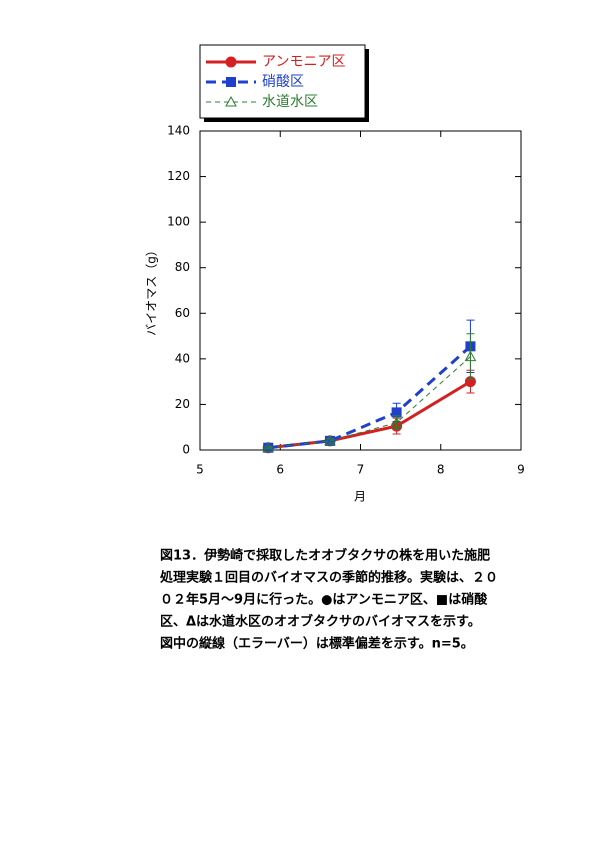 The width and height of the screenshot is (594, 844). What do you see at coordinates (325, 556) in the screenshot?
I see `caption-line: 図13．伊勢崎で採取したオオブタクサの株を用いた施肥` at bounding box center [325, 556].